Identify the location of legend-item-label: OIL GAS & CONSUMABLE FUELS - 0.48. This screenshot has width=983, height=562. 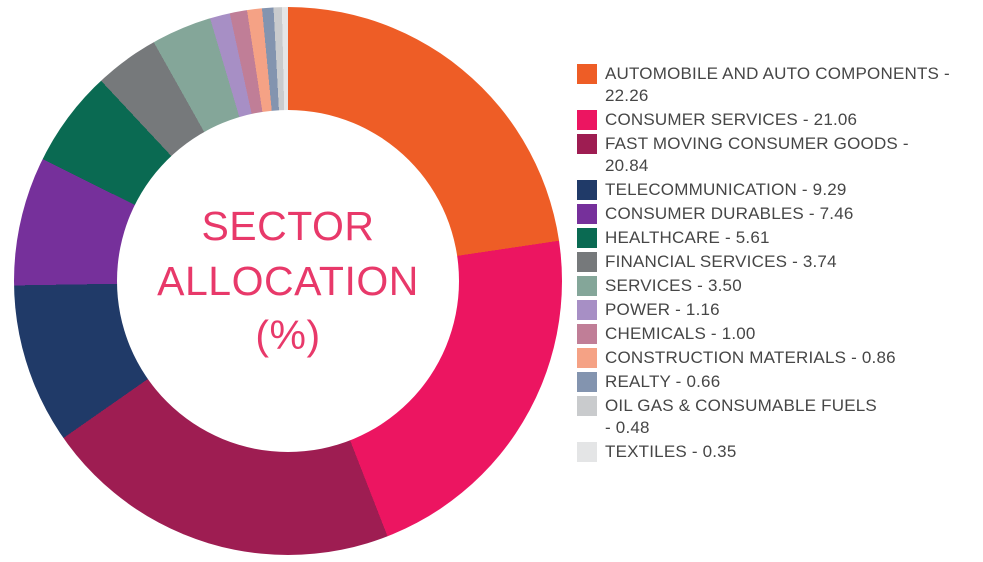
(741, 416).